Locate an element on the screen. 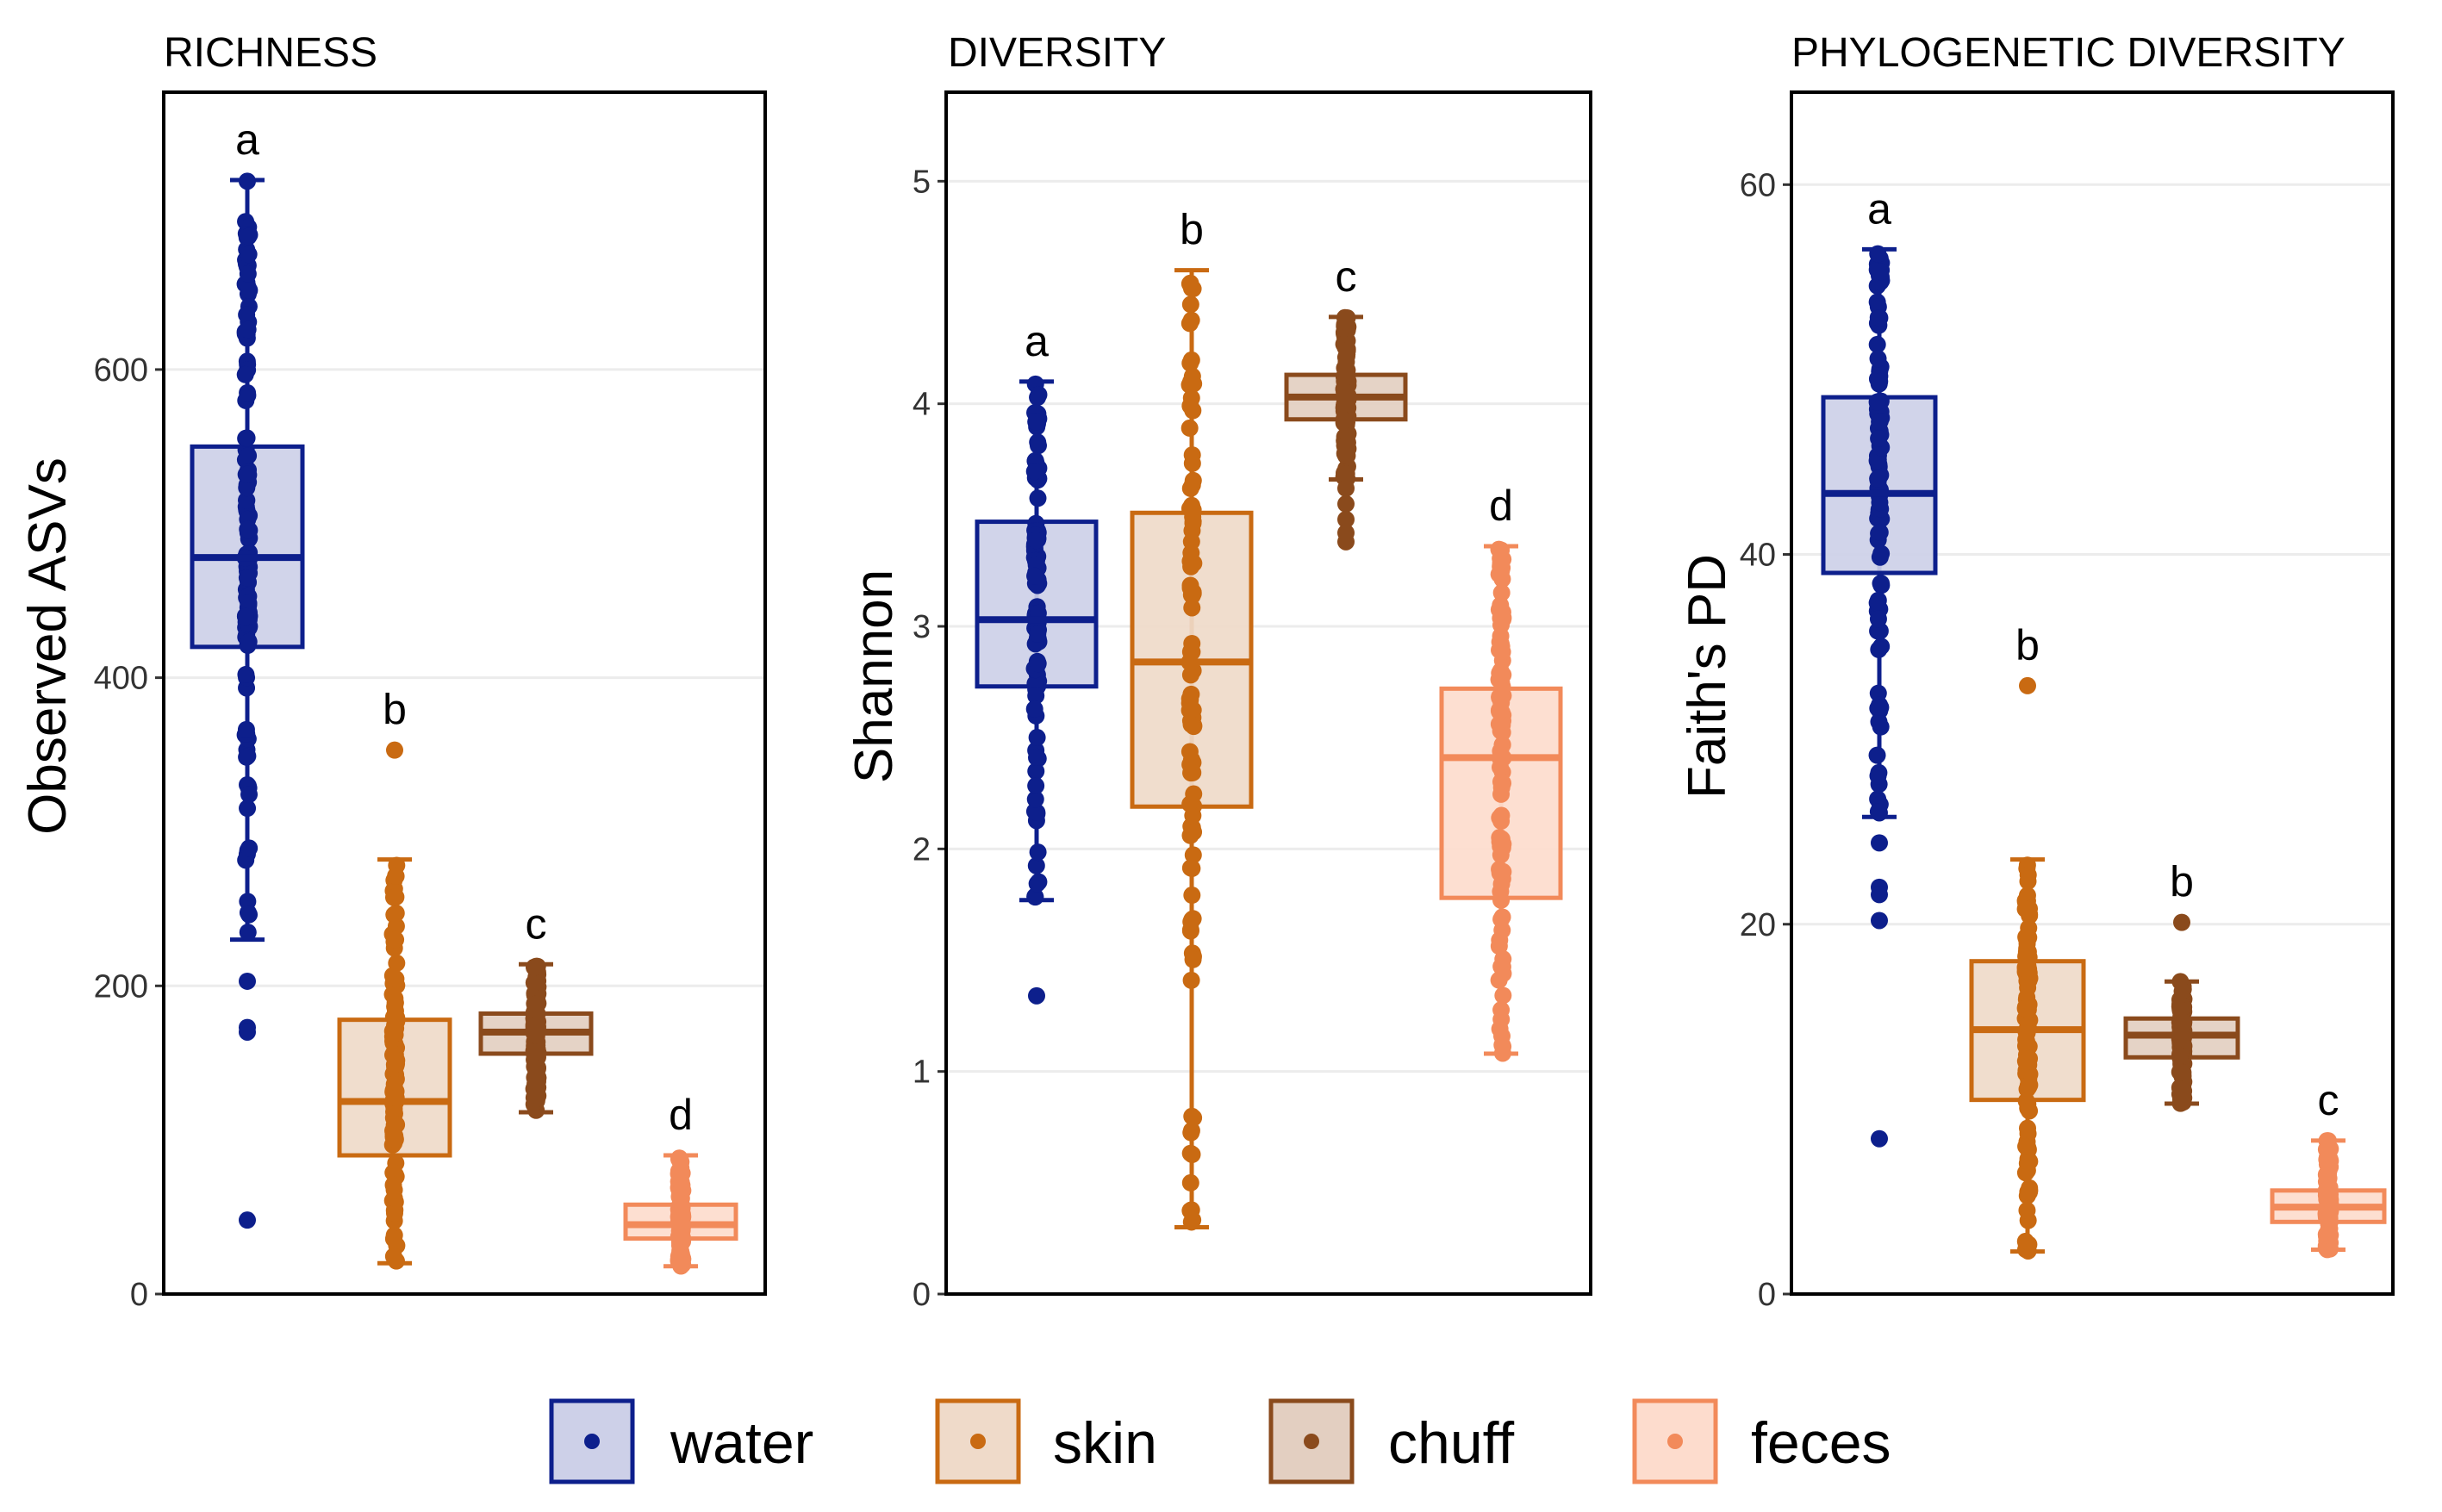  legend-dot-water is located at coordinates (592, 1441).